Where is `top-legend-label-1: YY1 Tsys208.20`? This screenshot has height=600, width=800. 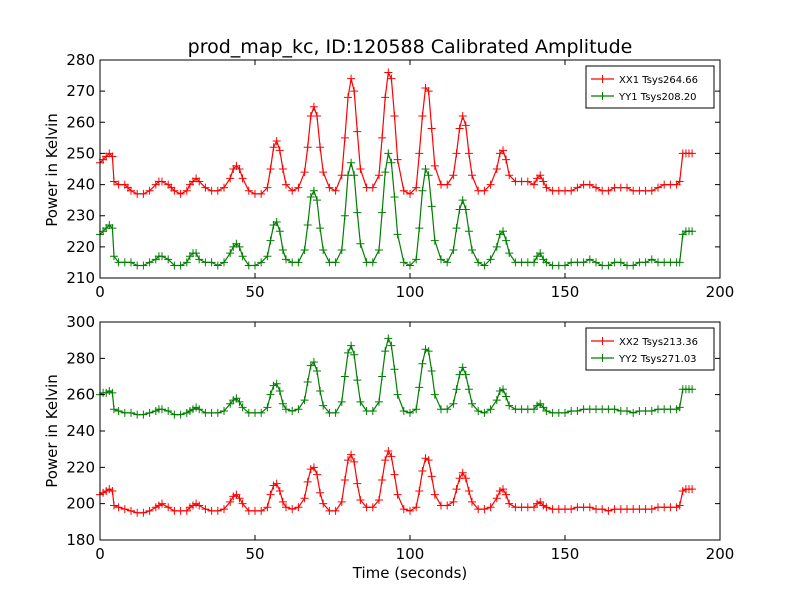
top-legend-label-1: YY1 Tsys208.20 is located at coordinates (657, 97).